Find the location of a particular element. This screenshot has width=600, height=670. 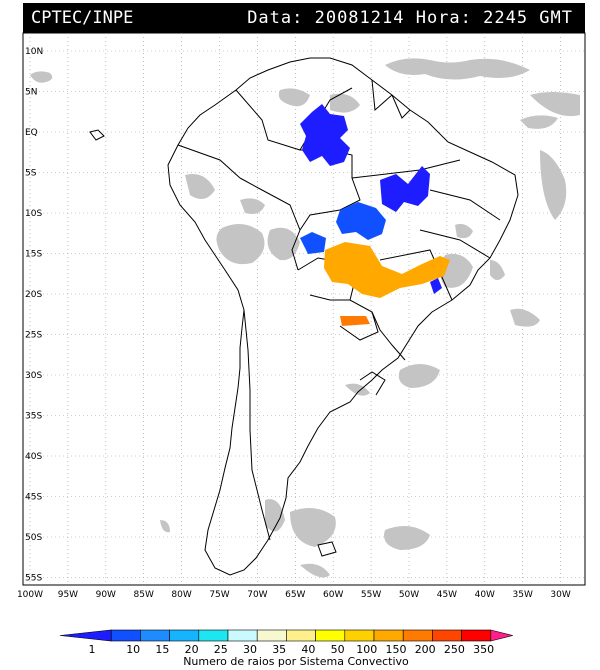

lon-label: 55W is located at coordinates (371, 595).